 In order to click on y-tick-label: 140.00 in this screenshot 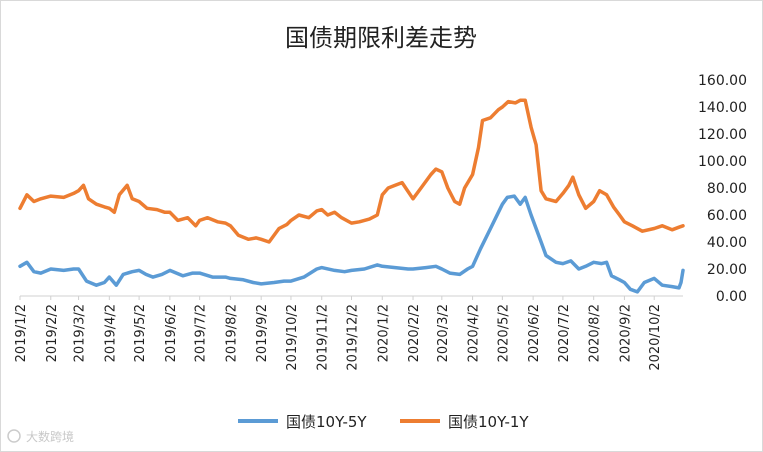, I will do `click(722, 108)`.